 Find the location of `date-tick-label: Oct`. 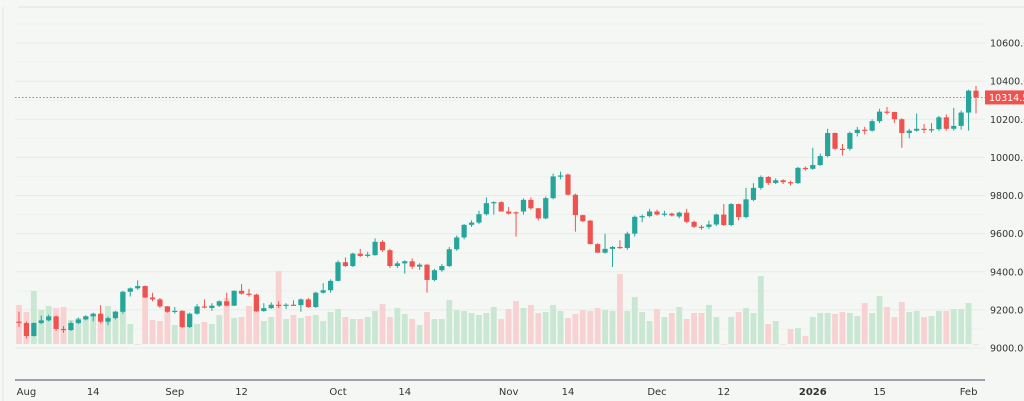

date-tick-label: Oct is located at coordinates (337, 392).